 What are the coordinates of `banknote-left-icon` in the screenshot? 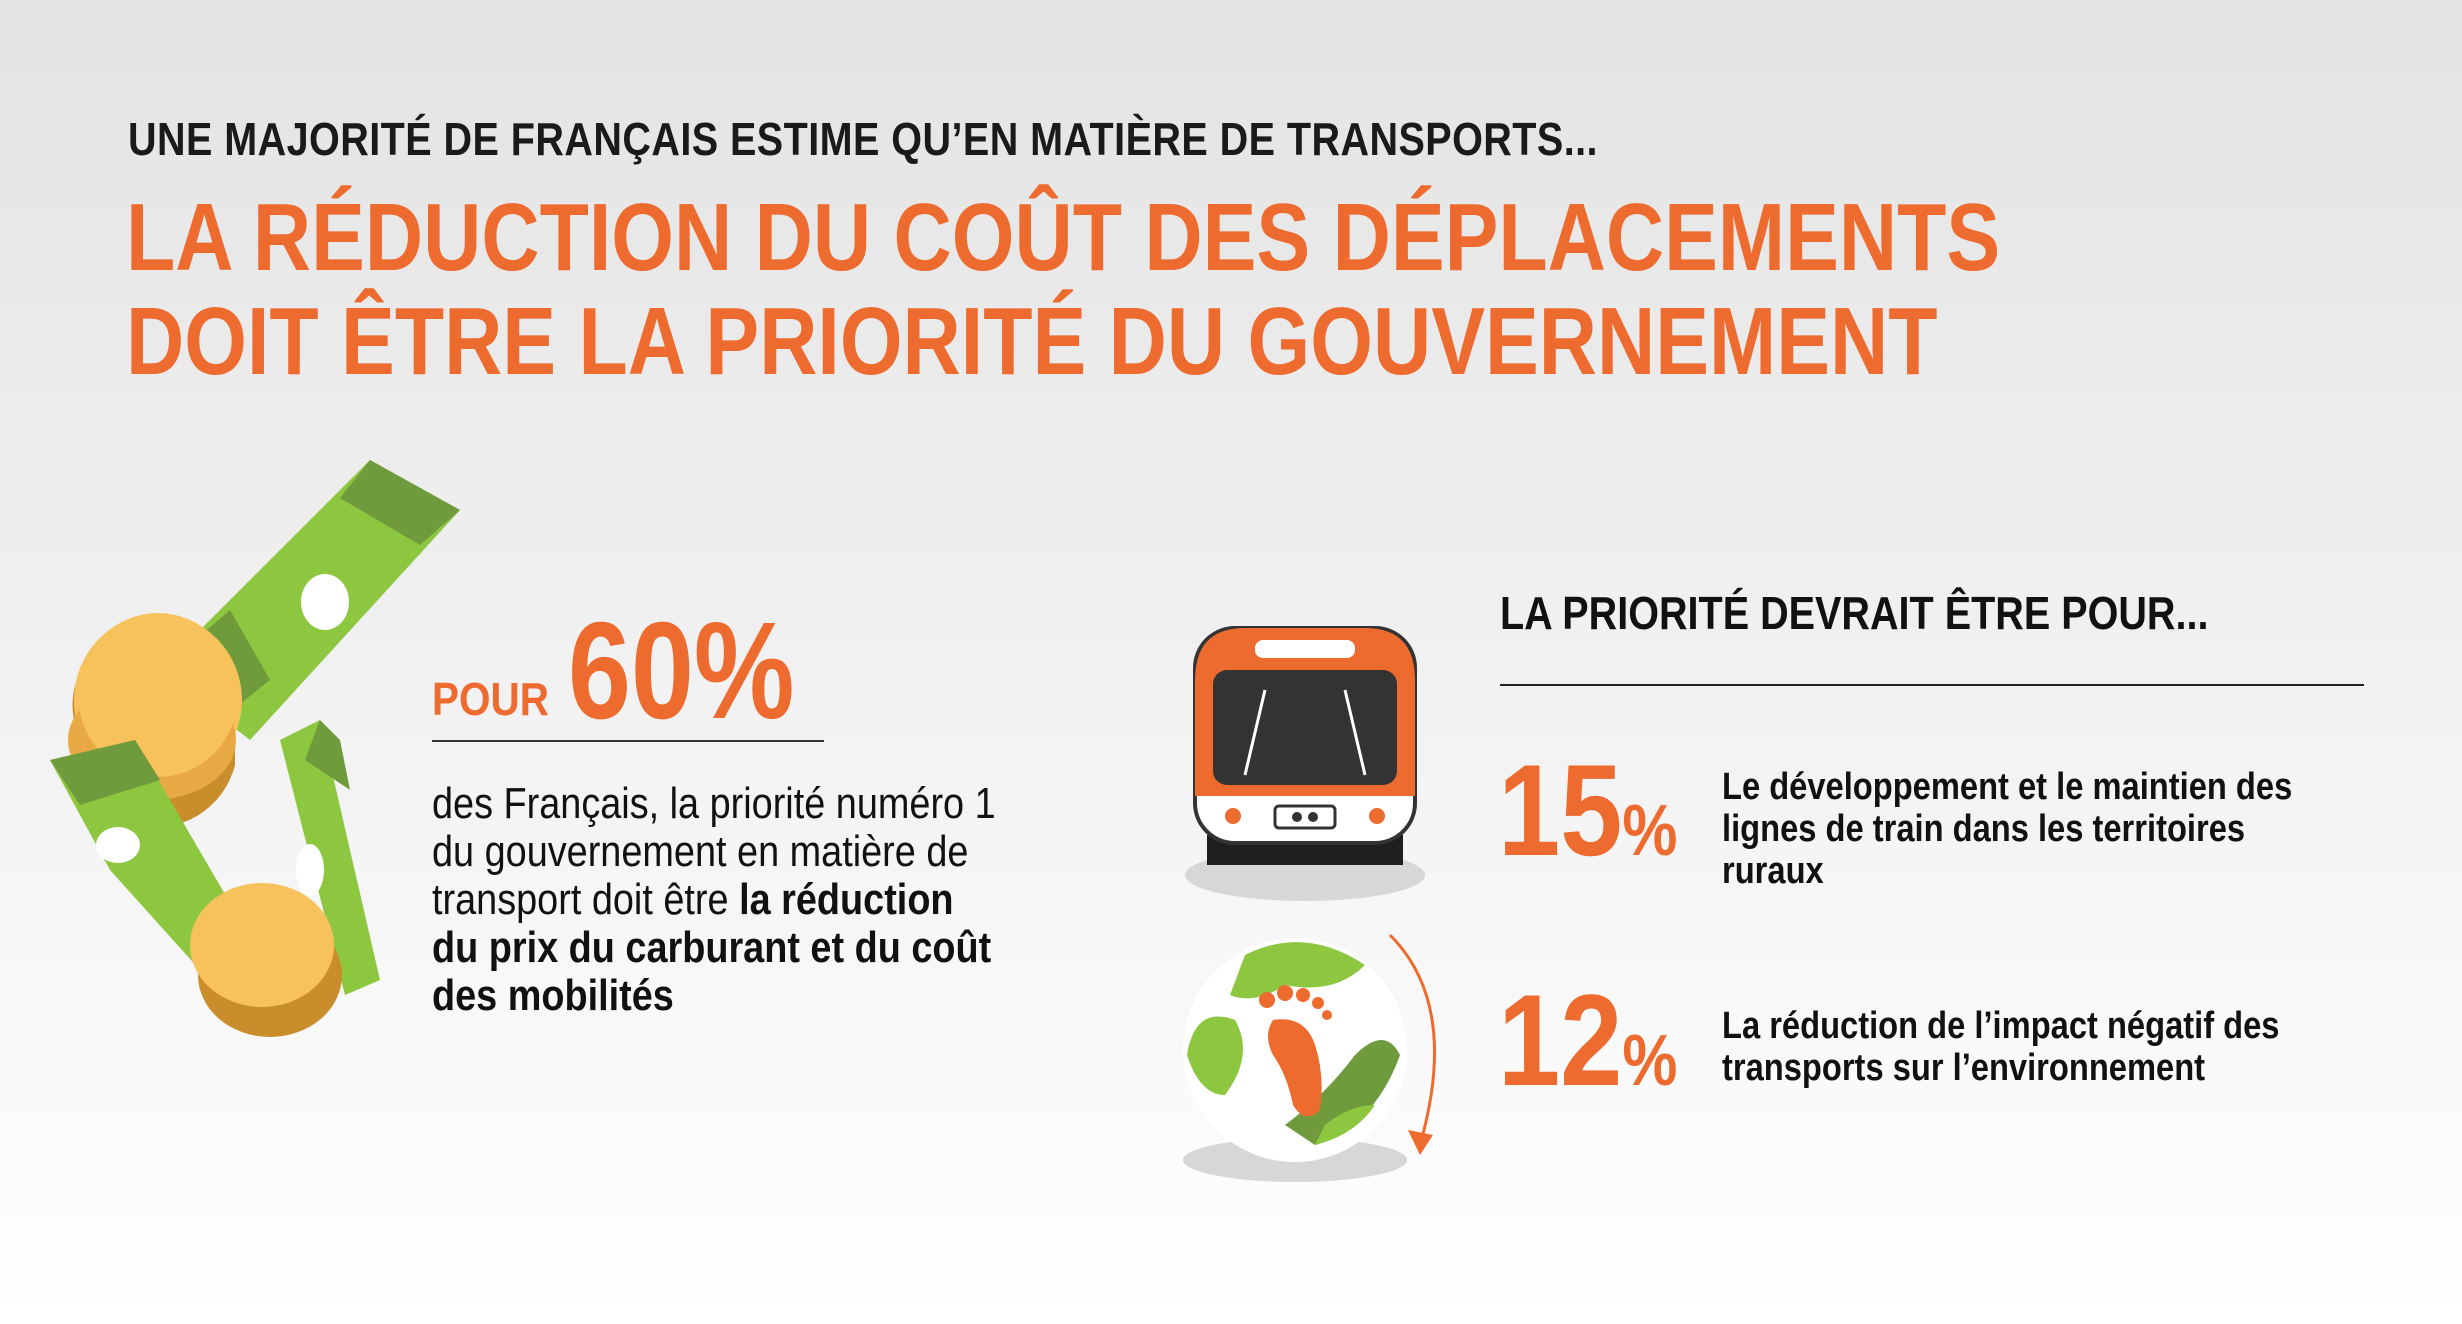 It's located at (145, 855).